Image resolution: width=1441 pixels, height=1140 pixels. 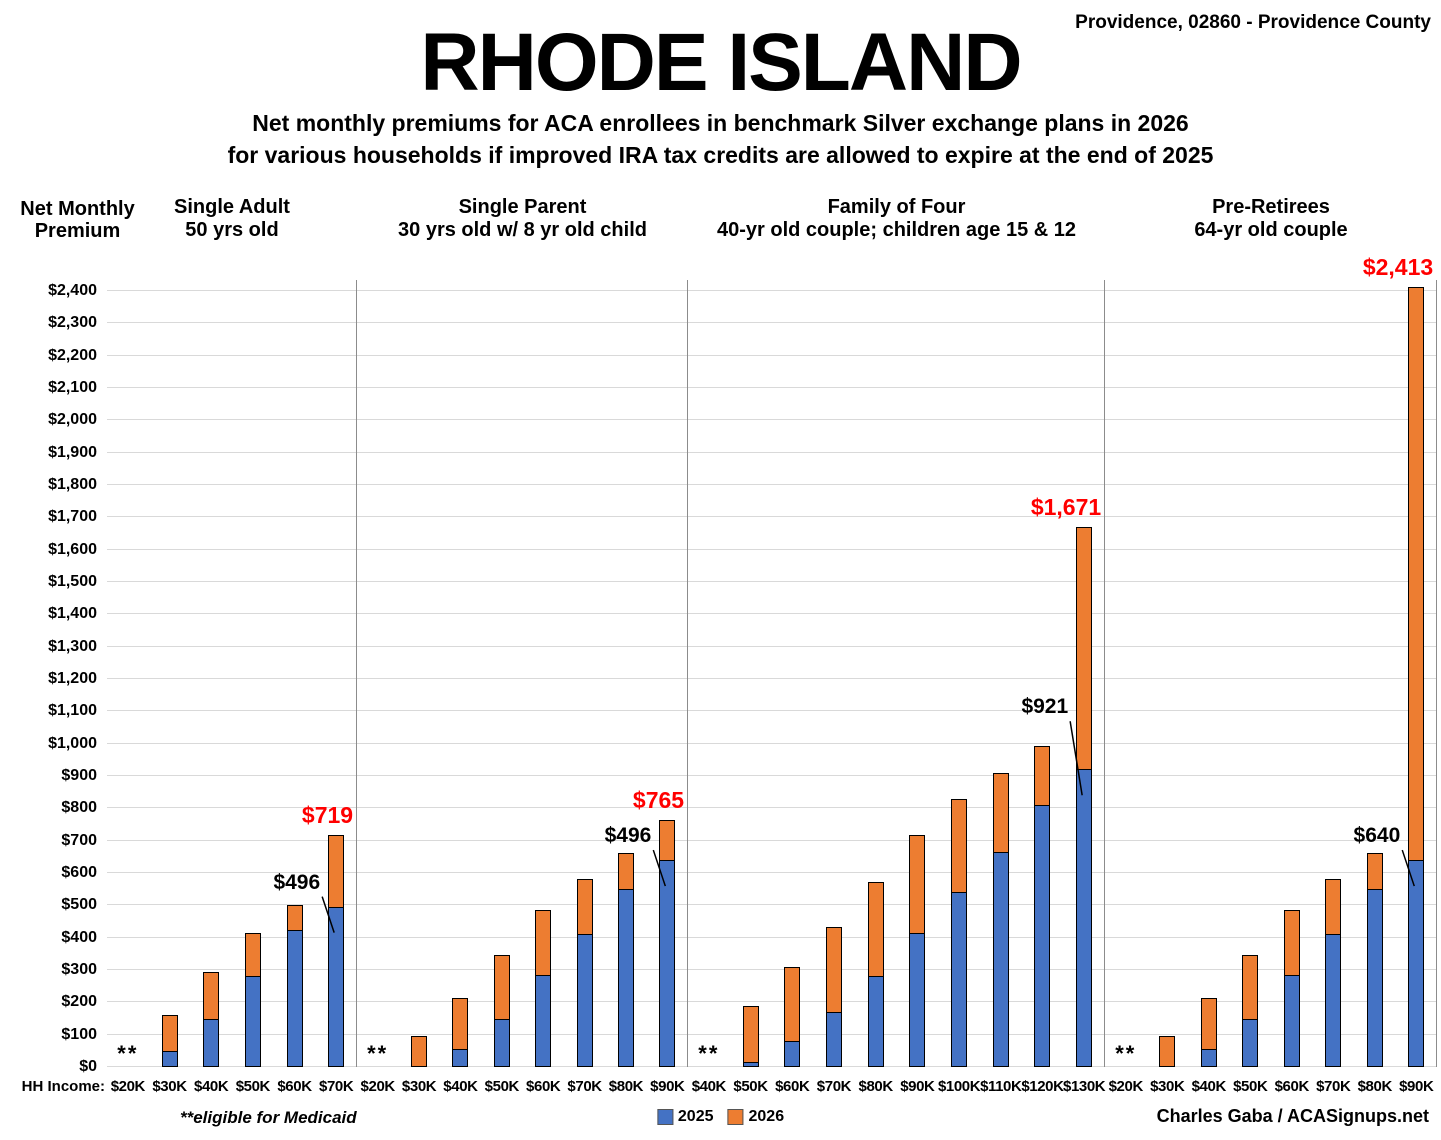 What do you see at coordinates (268, 1117) in the screenshot?
I see `medicaid-footnote: **eligible for Medicaid` at bounding box center [268, 1117].